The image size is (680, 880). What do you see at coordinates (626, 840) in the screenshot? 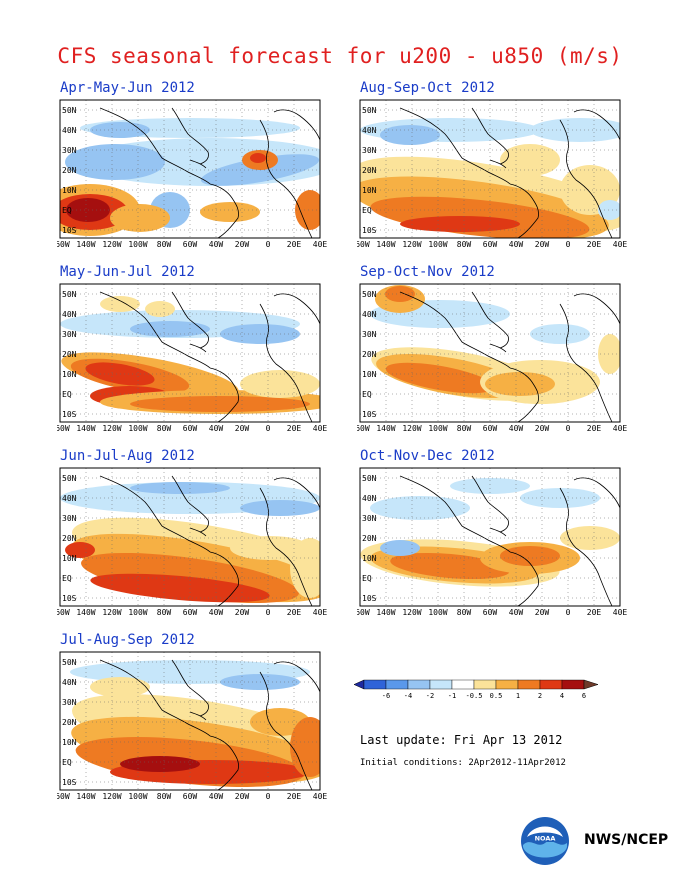
I see `org-label: NWS/NCEP` at bounding box center [626, 840].